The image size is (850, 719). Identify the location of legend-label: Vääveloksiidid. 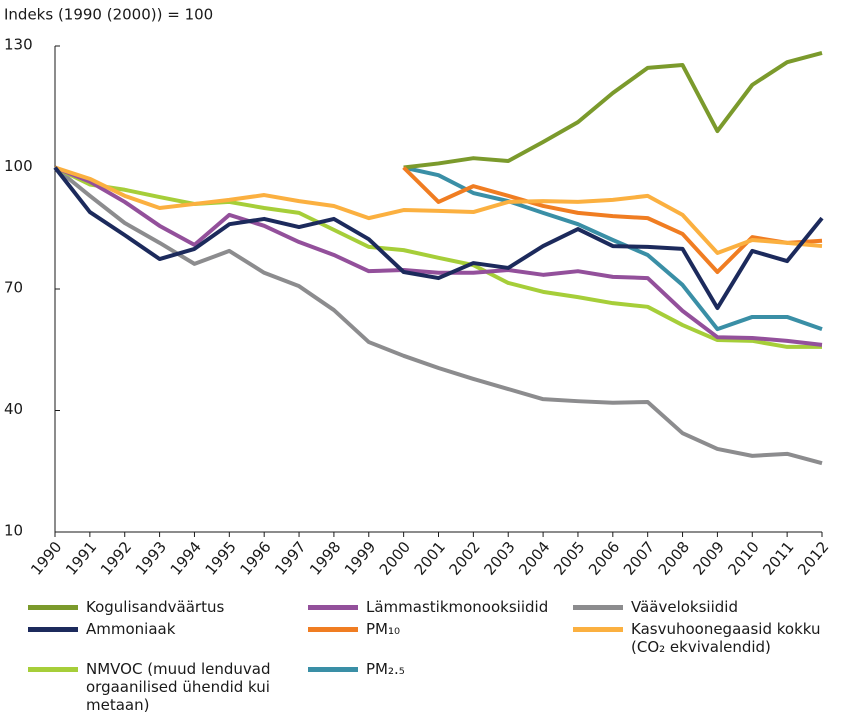
(684, 607).